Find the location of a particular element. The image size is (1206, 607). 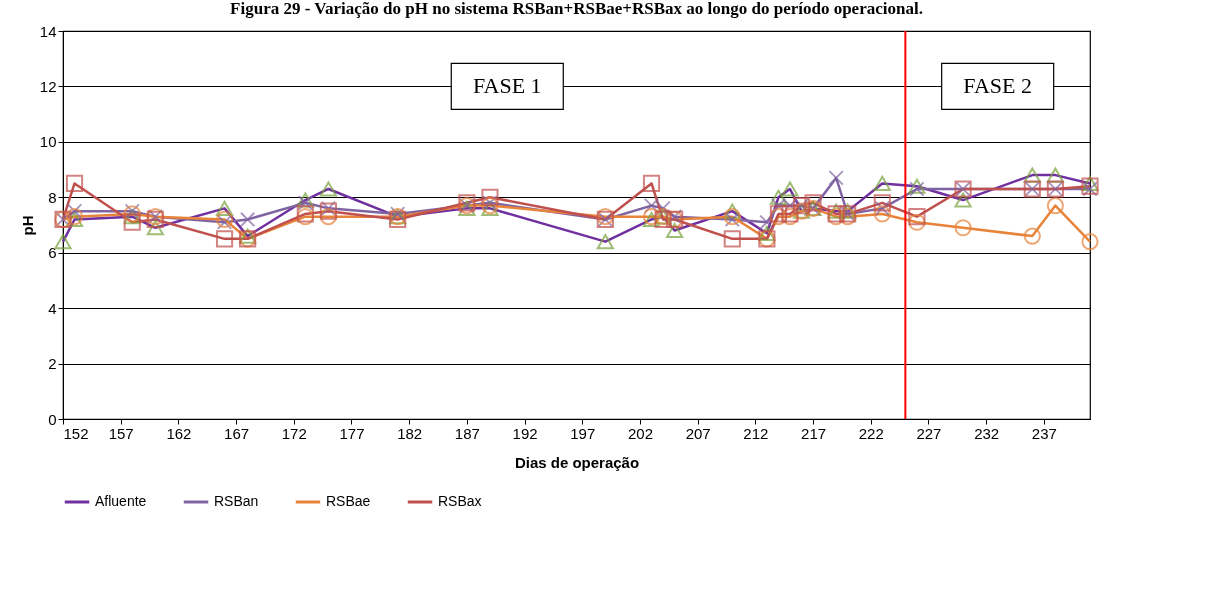

x-tick-label: 222 is located at coordinates (871, 433).